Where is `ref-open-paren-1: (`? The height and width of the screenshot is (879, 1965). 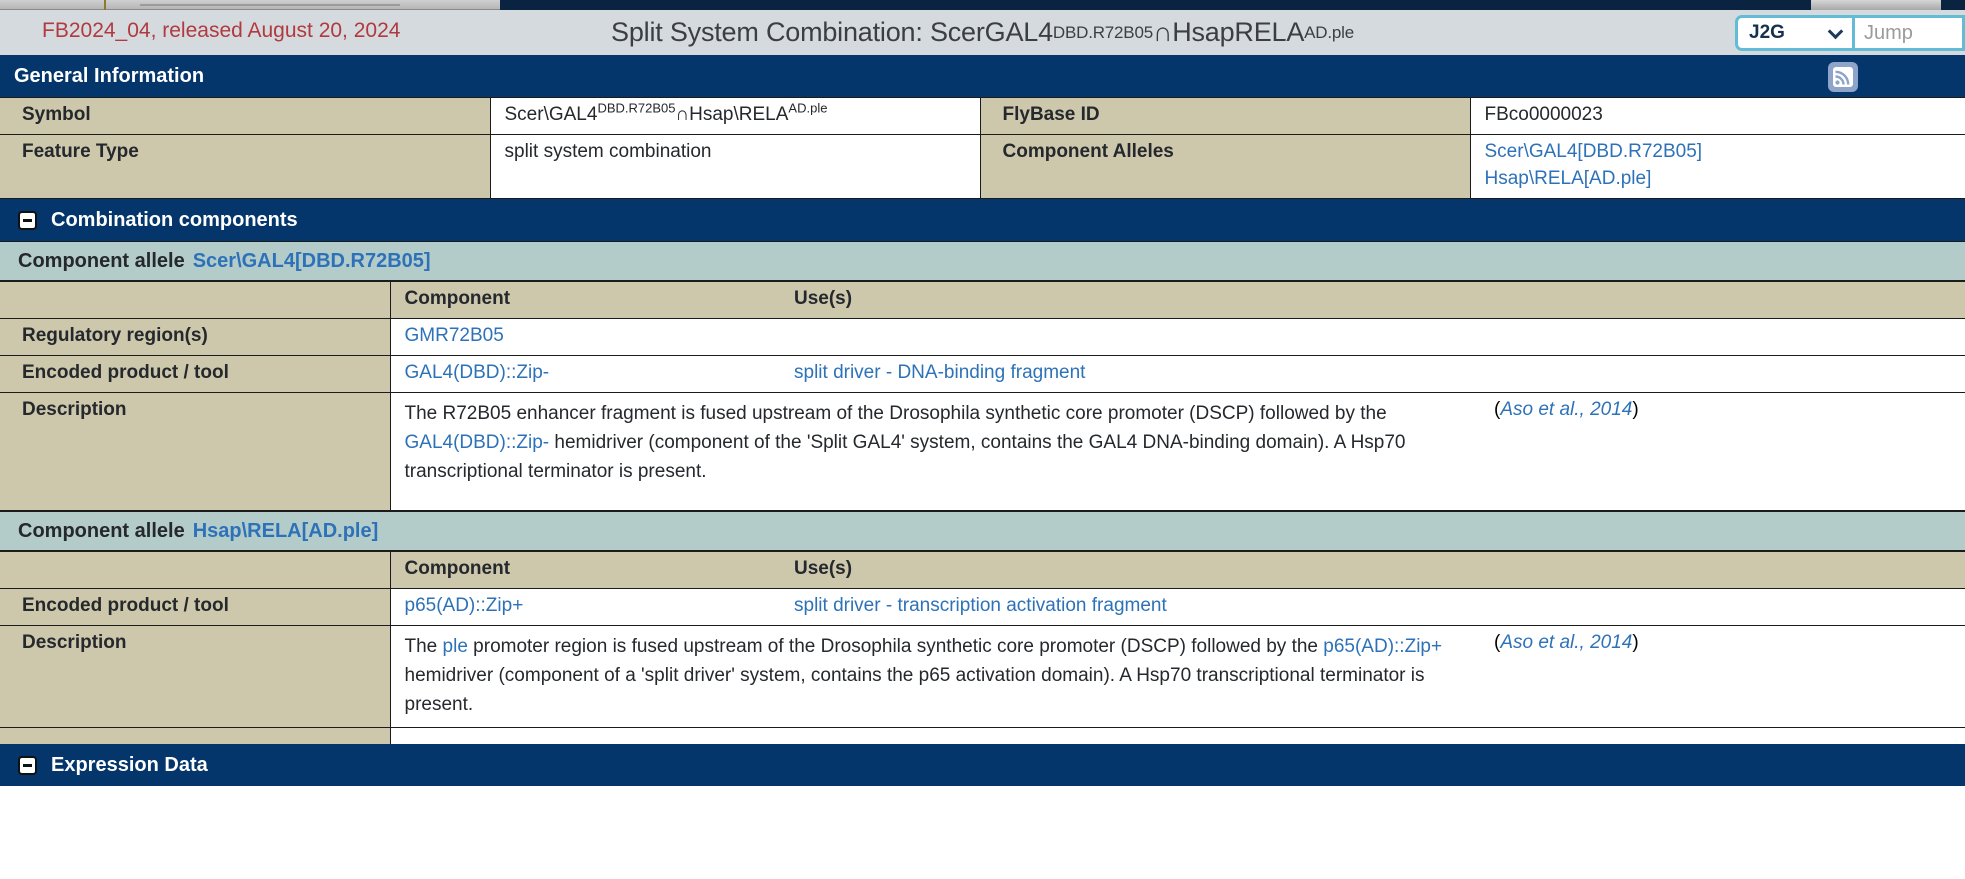
ref-open-paren-1: ( is located at coordinates (1497, 409).